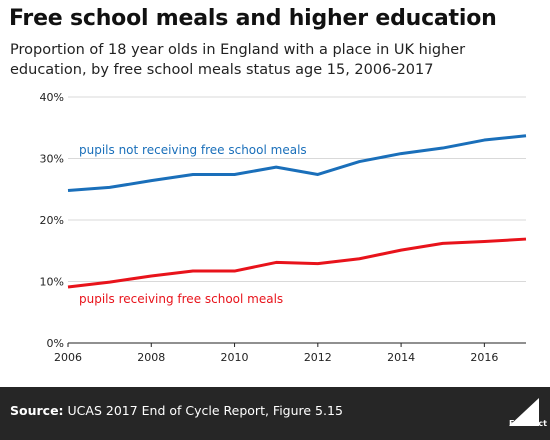 The height and width of the screenshot is (440, 550). Describe the element at coordinates (181, 299) in the screenshot. I see `series-label-1: pupils receiving free school meals` at that location.